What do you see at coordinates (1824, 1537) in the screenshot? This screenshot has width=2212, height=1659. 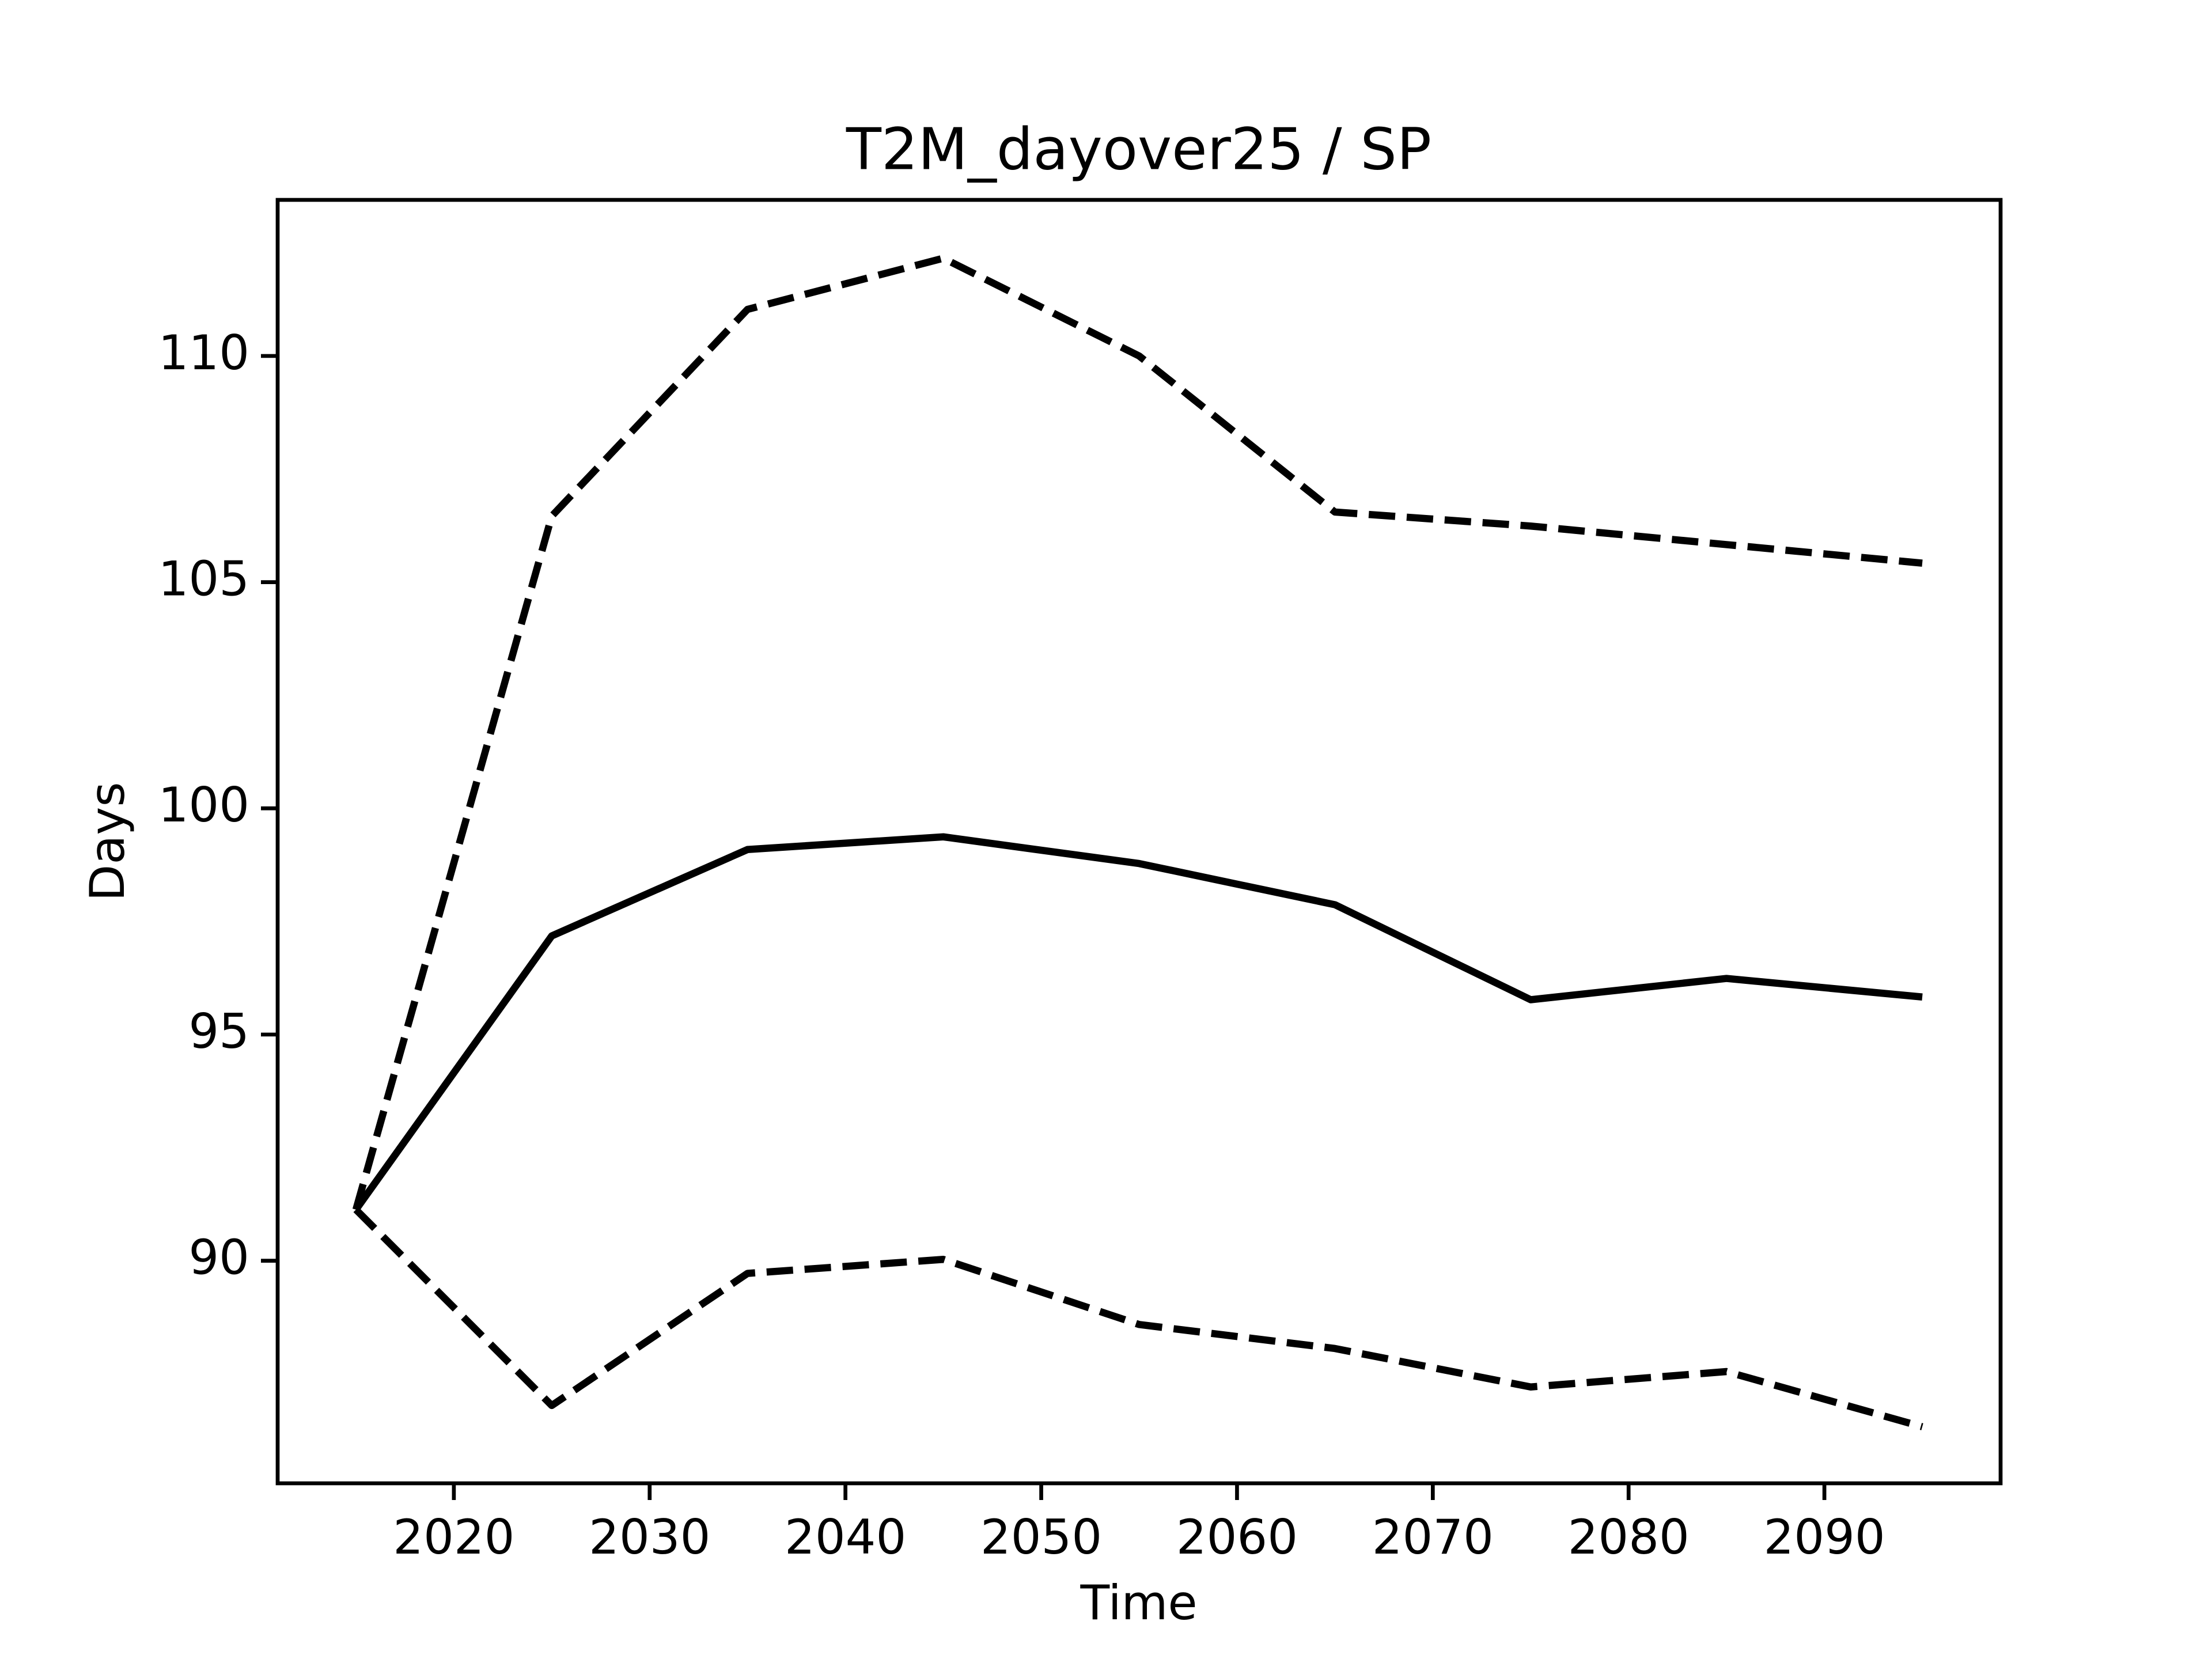 I see `x-tick-label: 2090` at bounding box center [1824, 1537].